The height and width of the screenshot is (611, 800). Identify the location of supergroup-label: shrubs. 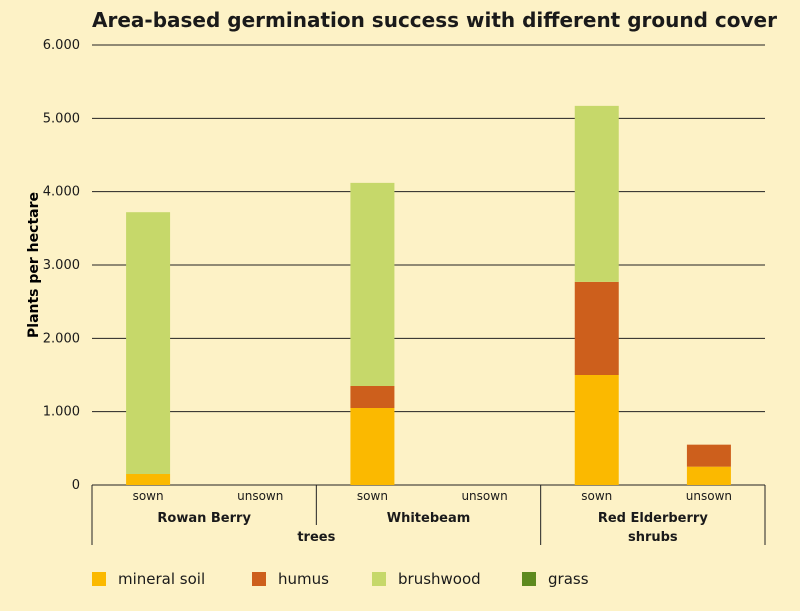
(653, 537).